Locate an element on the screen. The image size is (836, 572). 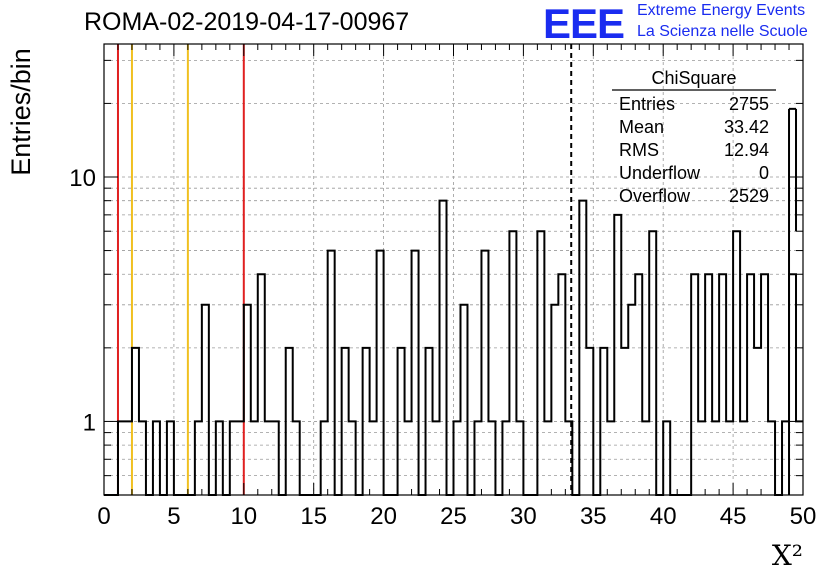
stats-value: 2529 is located at coordinates (749, 196).